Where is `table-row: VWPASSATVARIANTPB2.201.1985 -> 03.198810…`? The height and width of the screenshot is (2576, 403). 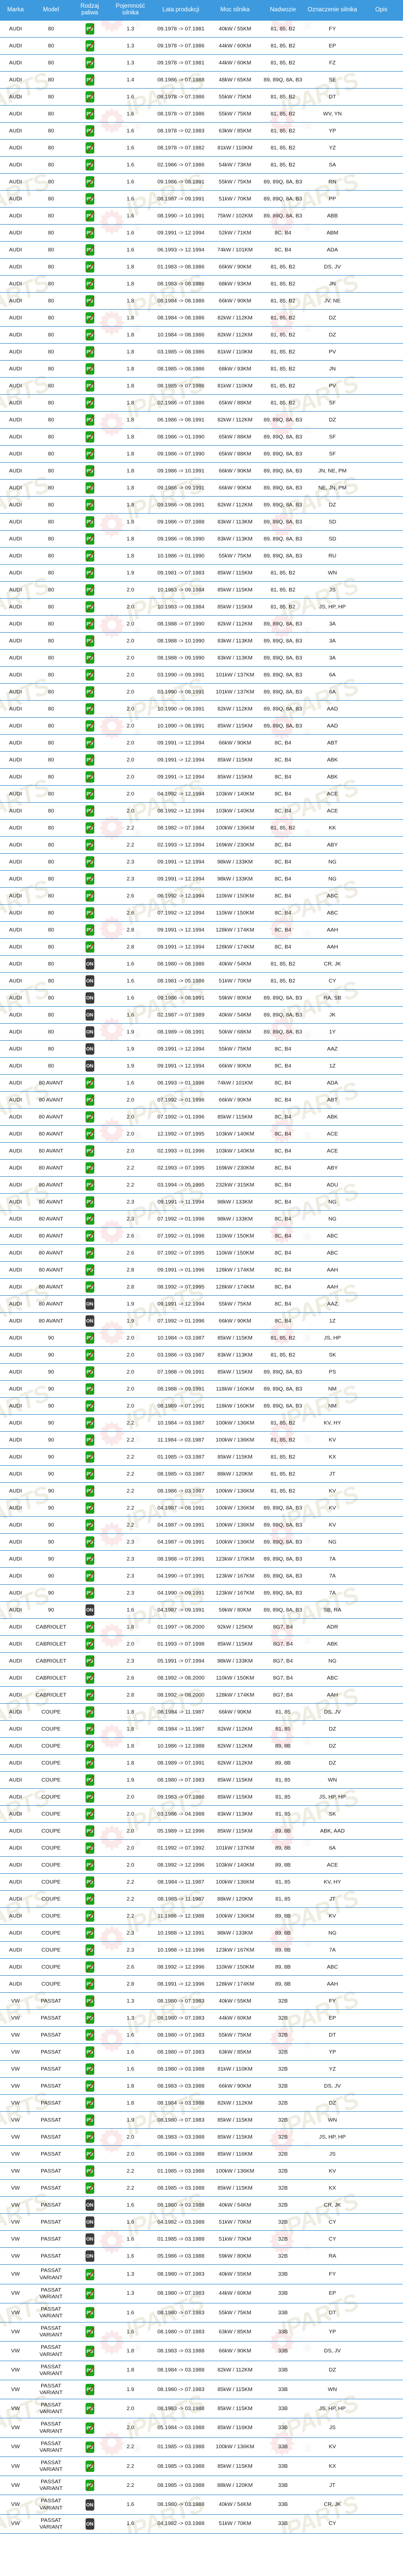 table-row: VWPASSATVARIANTPB2.201.1985 -> 03.198810… is located at coordinates (202, 2447).